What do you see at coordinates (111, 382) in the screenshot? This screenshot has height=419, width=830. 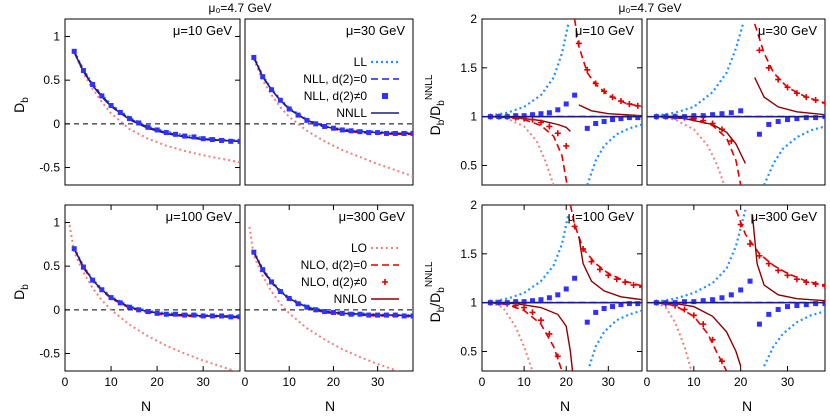 I see `x-tick-label: 10` at bounding box center [111, 382].